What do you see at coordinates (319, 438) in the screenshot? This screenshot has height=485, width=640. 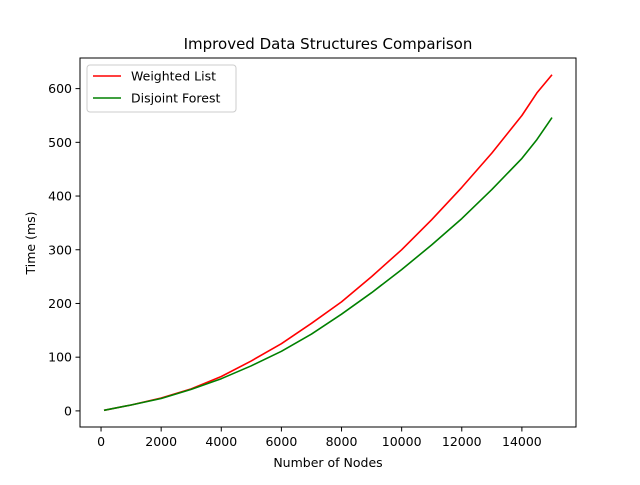 I see `x-axis-ticks: 0 2000 4000 6000 8000 10000 12000 14000` at bounding box center [319, 438].